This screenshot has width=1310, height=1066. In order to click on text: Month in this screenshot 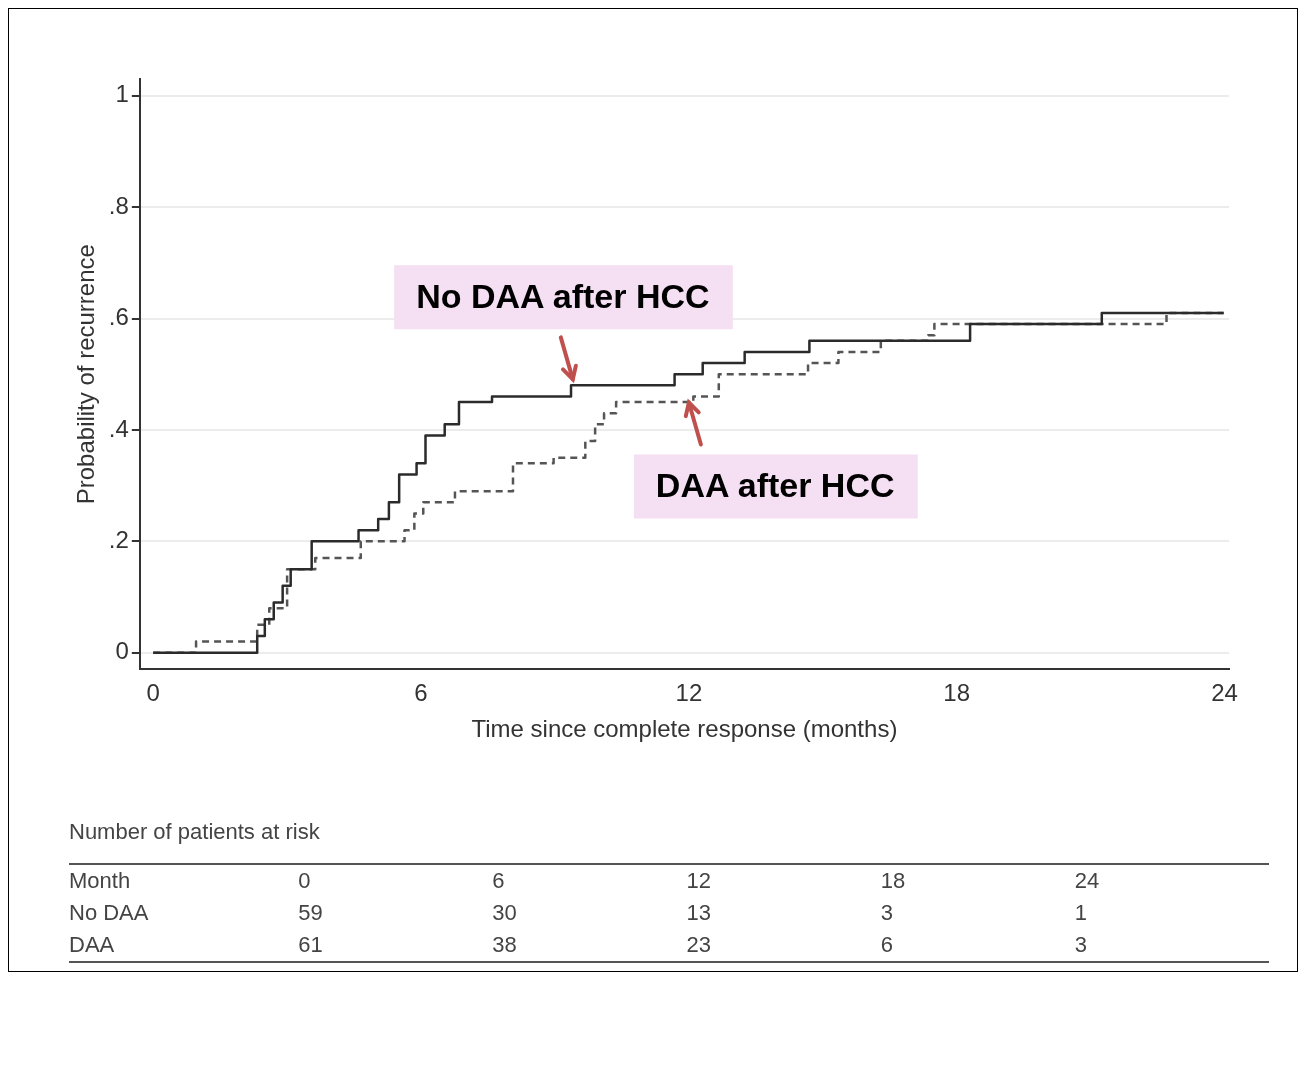, I will do `click(100, 881)`.